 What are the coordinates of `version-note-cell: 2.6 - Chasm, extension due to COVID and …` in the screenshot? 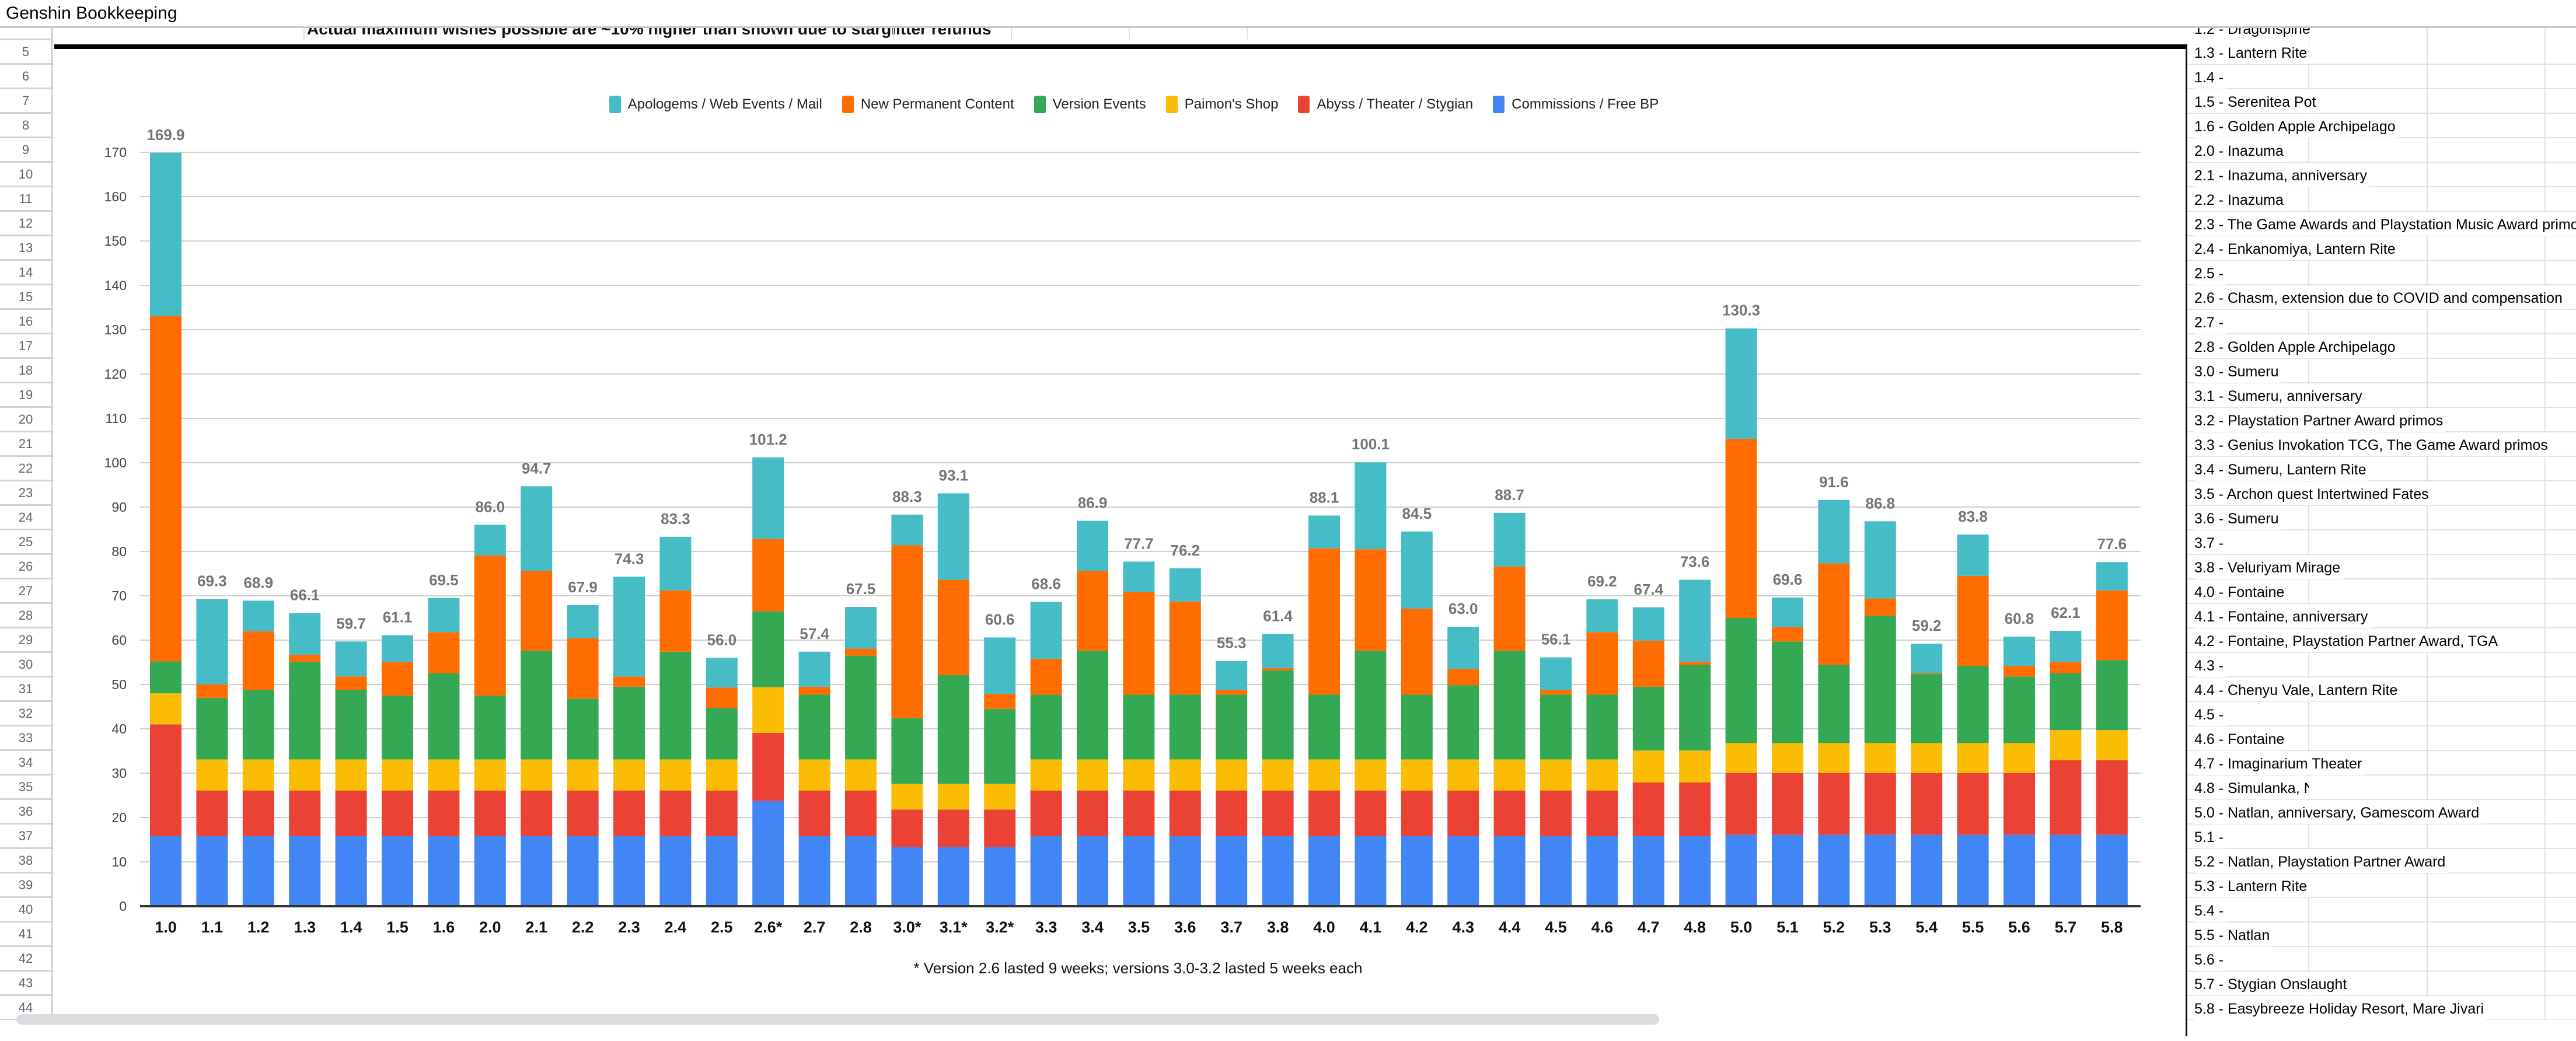 It's located at (2379, 297).